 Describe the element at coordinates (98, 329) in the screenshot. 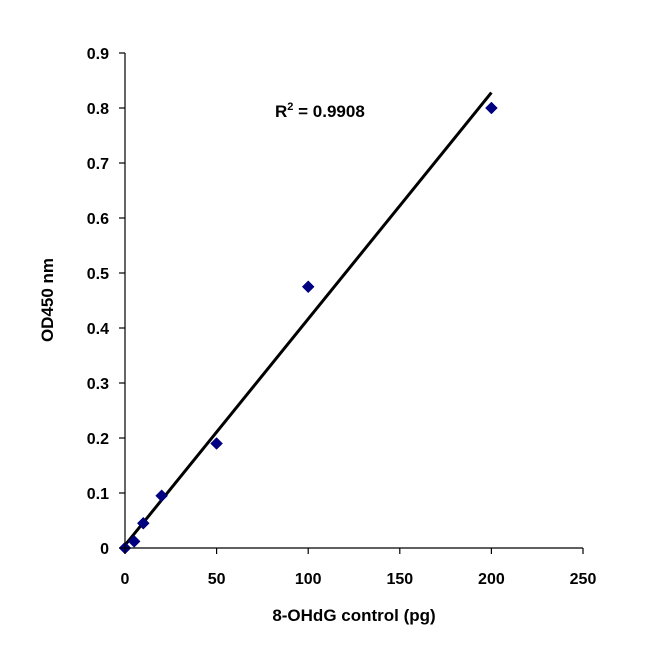

I see `y-tick-label: 0.4` at that location.